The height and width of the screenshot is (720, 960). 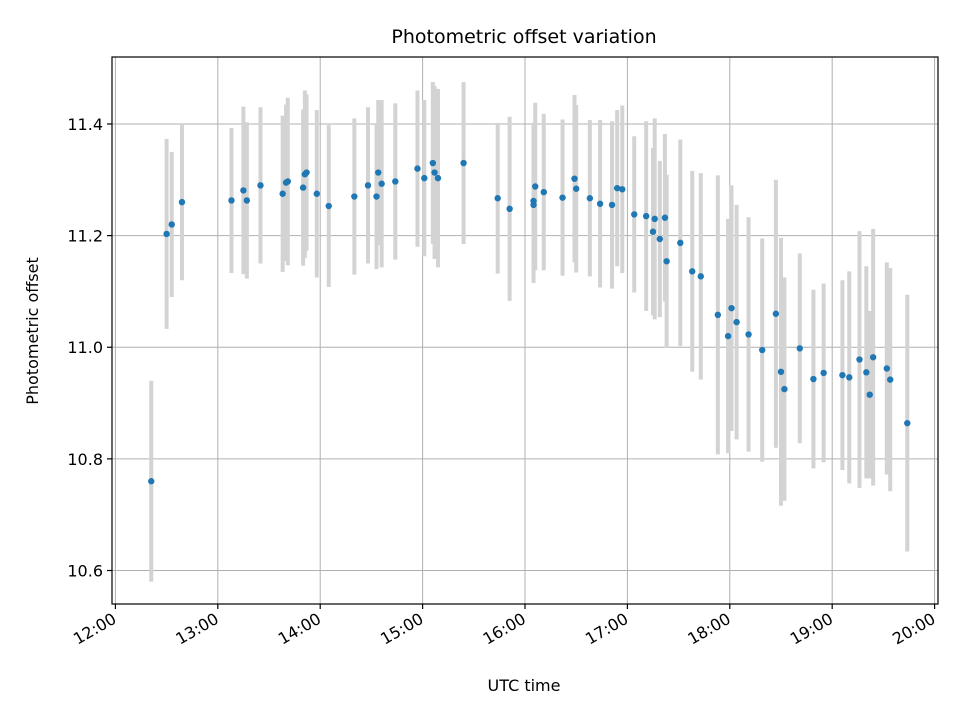 What do you see at coordinates (85, 236) in the screenshot?
I see `y-tick-label: 11.2` at bounding box center [85, 236].